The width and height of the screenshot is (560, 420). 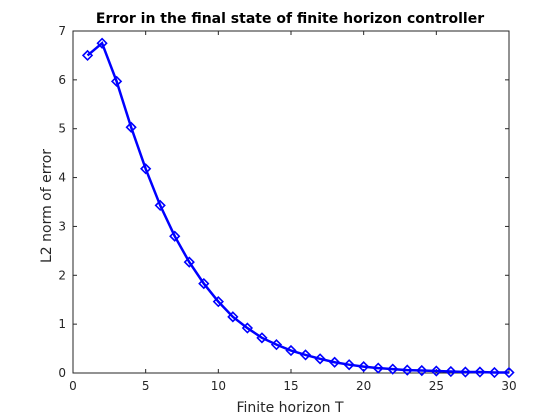 What do you see at coordinates (62, 324) in the screenshot?
I see `y-tick-label: 1` at bounding box center [62, 324].